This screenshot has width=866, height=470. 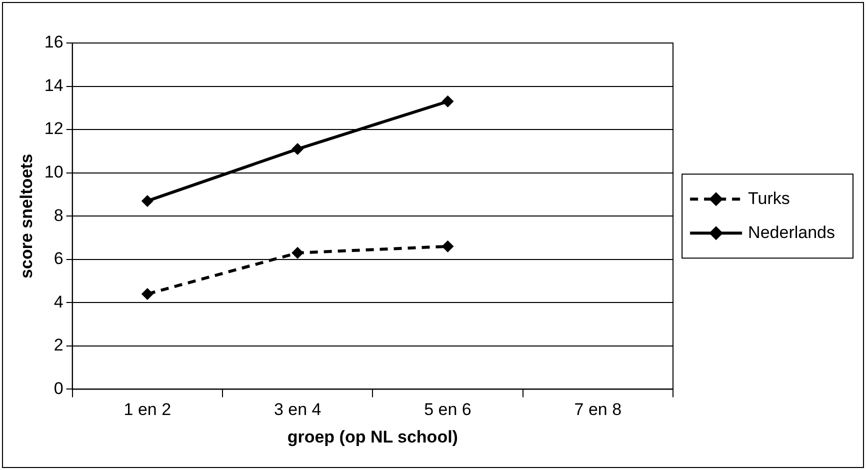 What do you see at coordinates (598, 410) in the screenshot?
I see `x-tick-label: 7 en 8` at bounding box center [598, 410].